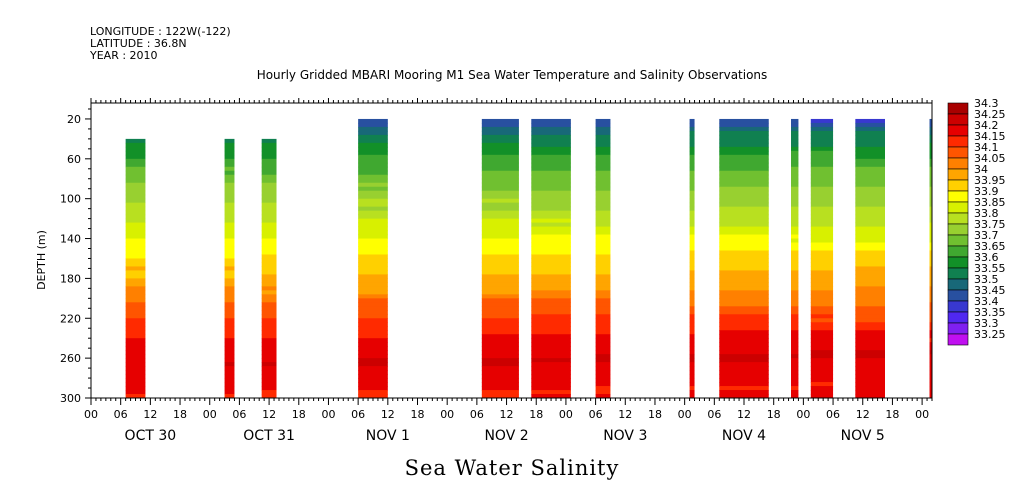 Image resolution: width=1009 pixels, height=504 pixels. What do you see at coordinates (70, 278) in the screenshot?
I see `y-tick-label: 180` at bounding box center [70, 278].